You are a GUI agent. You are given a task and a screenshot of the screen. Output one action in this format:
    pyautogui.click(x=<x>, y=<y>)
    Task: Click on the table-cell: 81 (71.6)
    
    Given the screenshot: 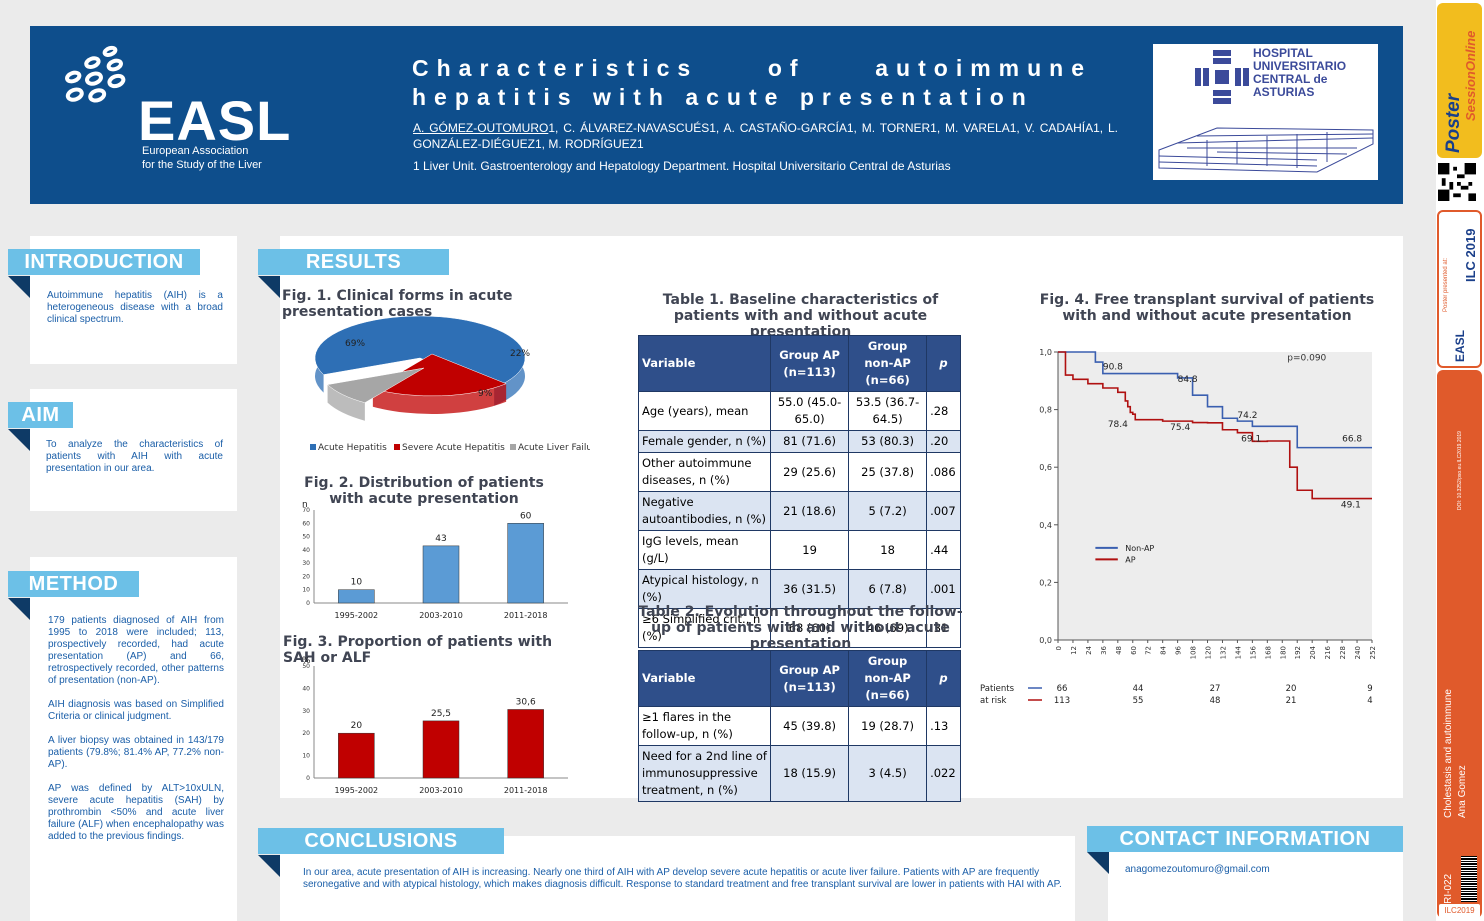 What is the action you would take?
    pyautogui.click(x=810, y=441)
    